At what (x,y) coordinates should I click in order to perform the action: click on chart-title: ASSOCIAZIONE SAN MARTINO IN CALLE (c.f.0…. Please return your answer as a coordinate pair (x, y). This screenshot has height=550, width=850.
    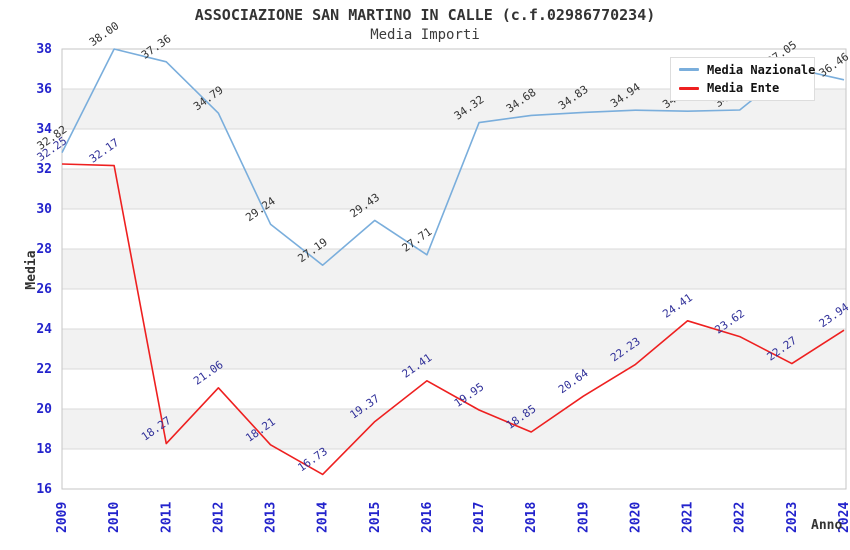
    Looking at the image, I should click on (425, 15).